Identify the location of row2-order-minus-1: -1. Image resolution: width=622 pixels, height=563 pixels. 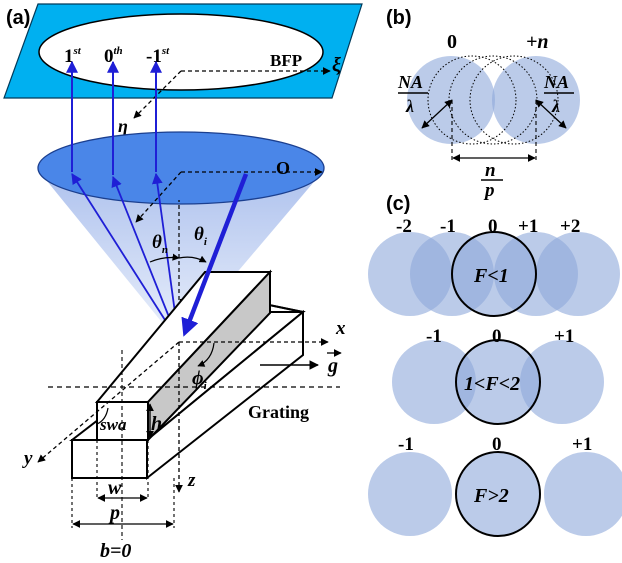
(434, 336).